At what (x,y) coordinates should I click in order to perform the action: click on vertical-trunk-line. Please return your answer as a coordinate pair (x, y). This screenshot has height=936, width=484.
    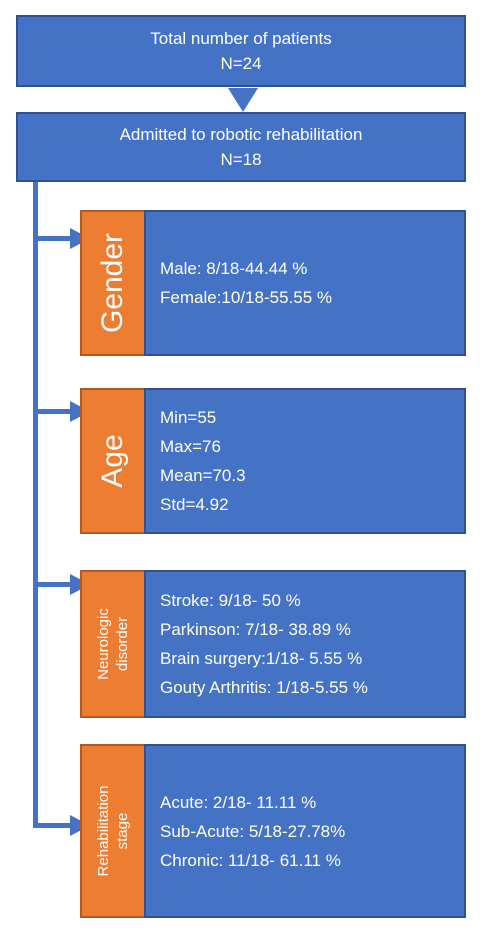
    Looking at the image, I should click on (35, 502).